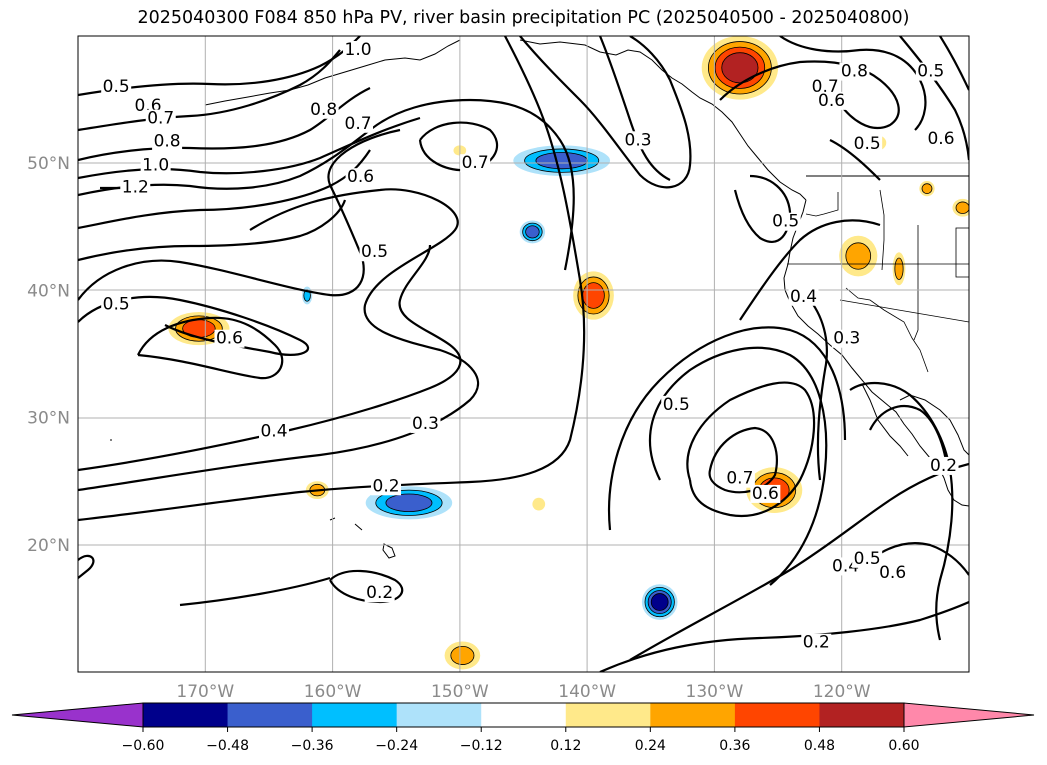  I want to click on latitude-tick-label: 20°N, so click(48, 546).